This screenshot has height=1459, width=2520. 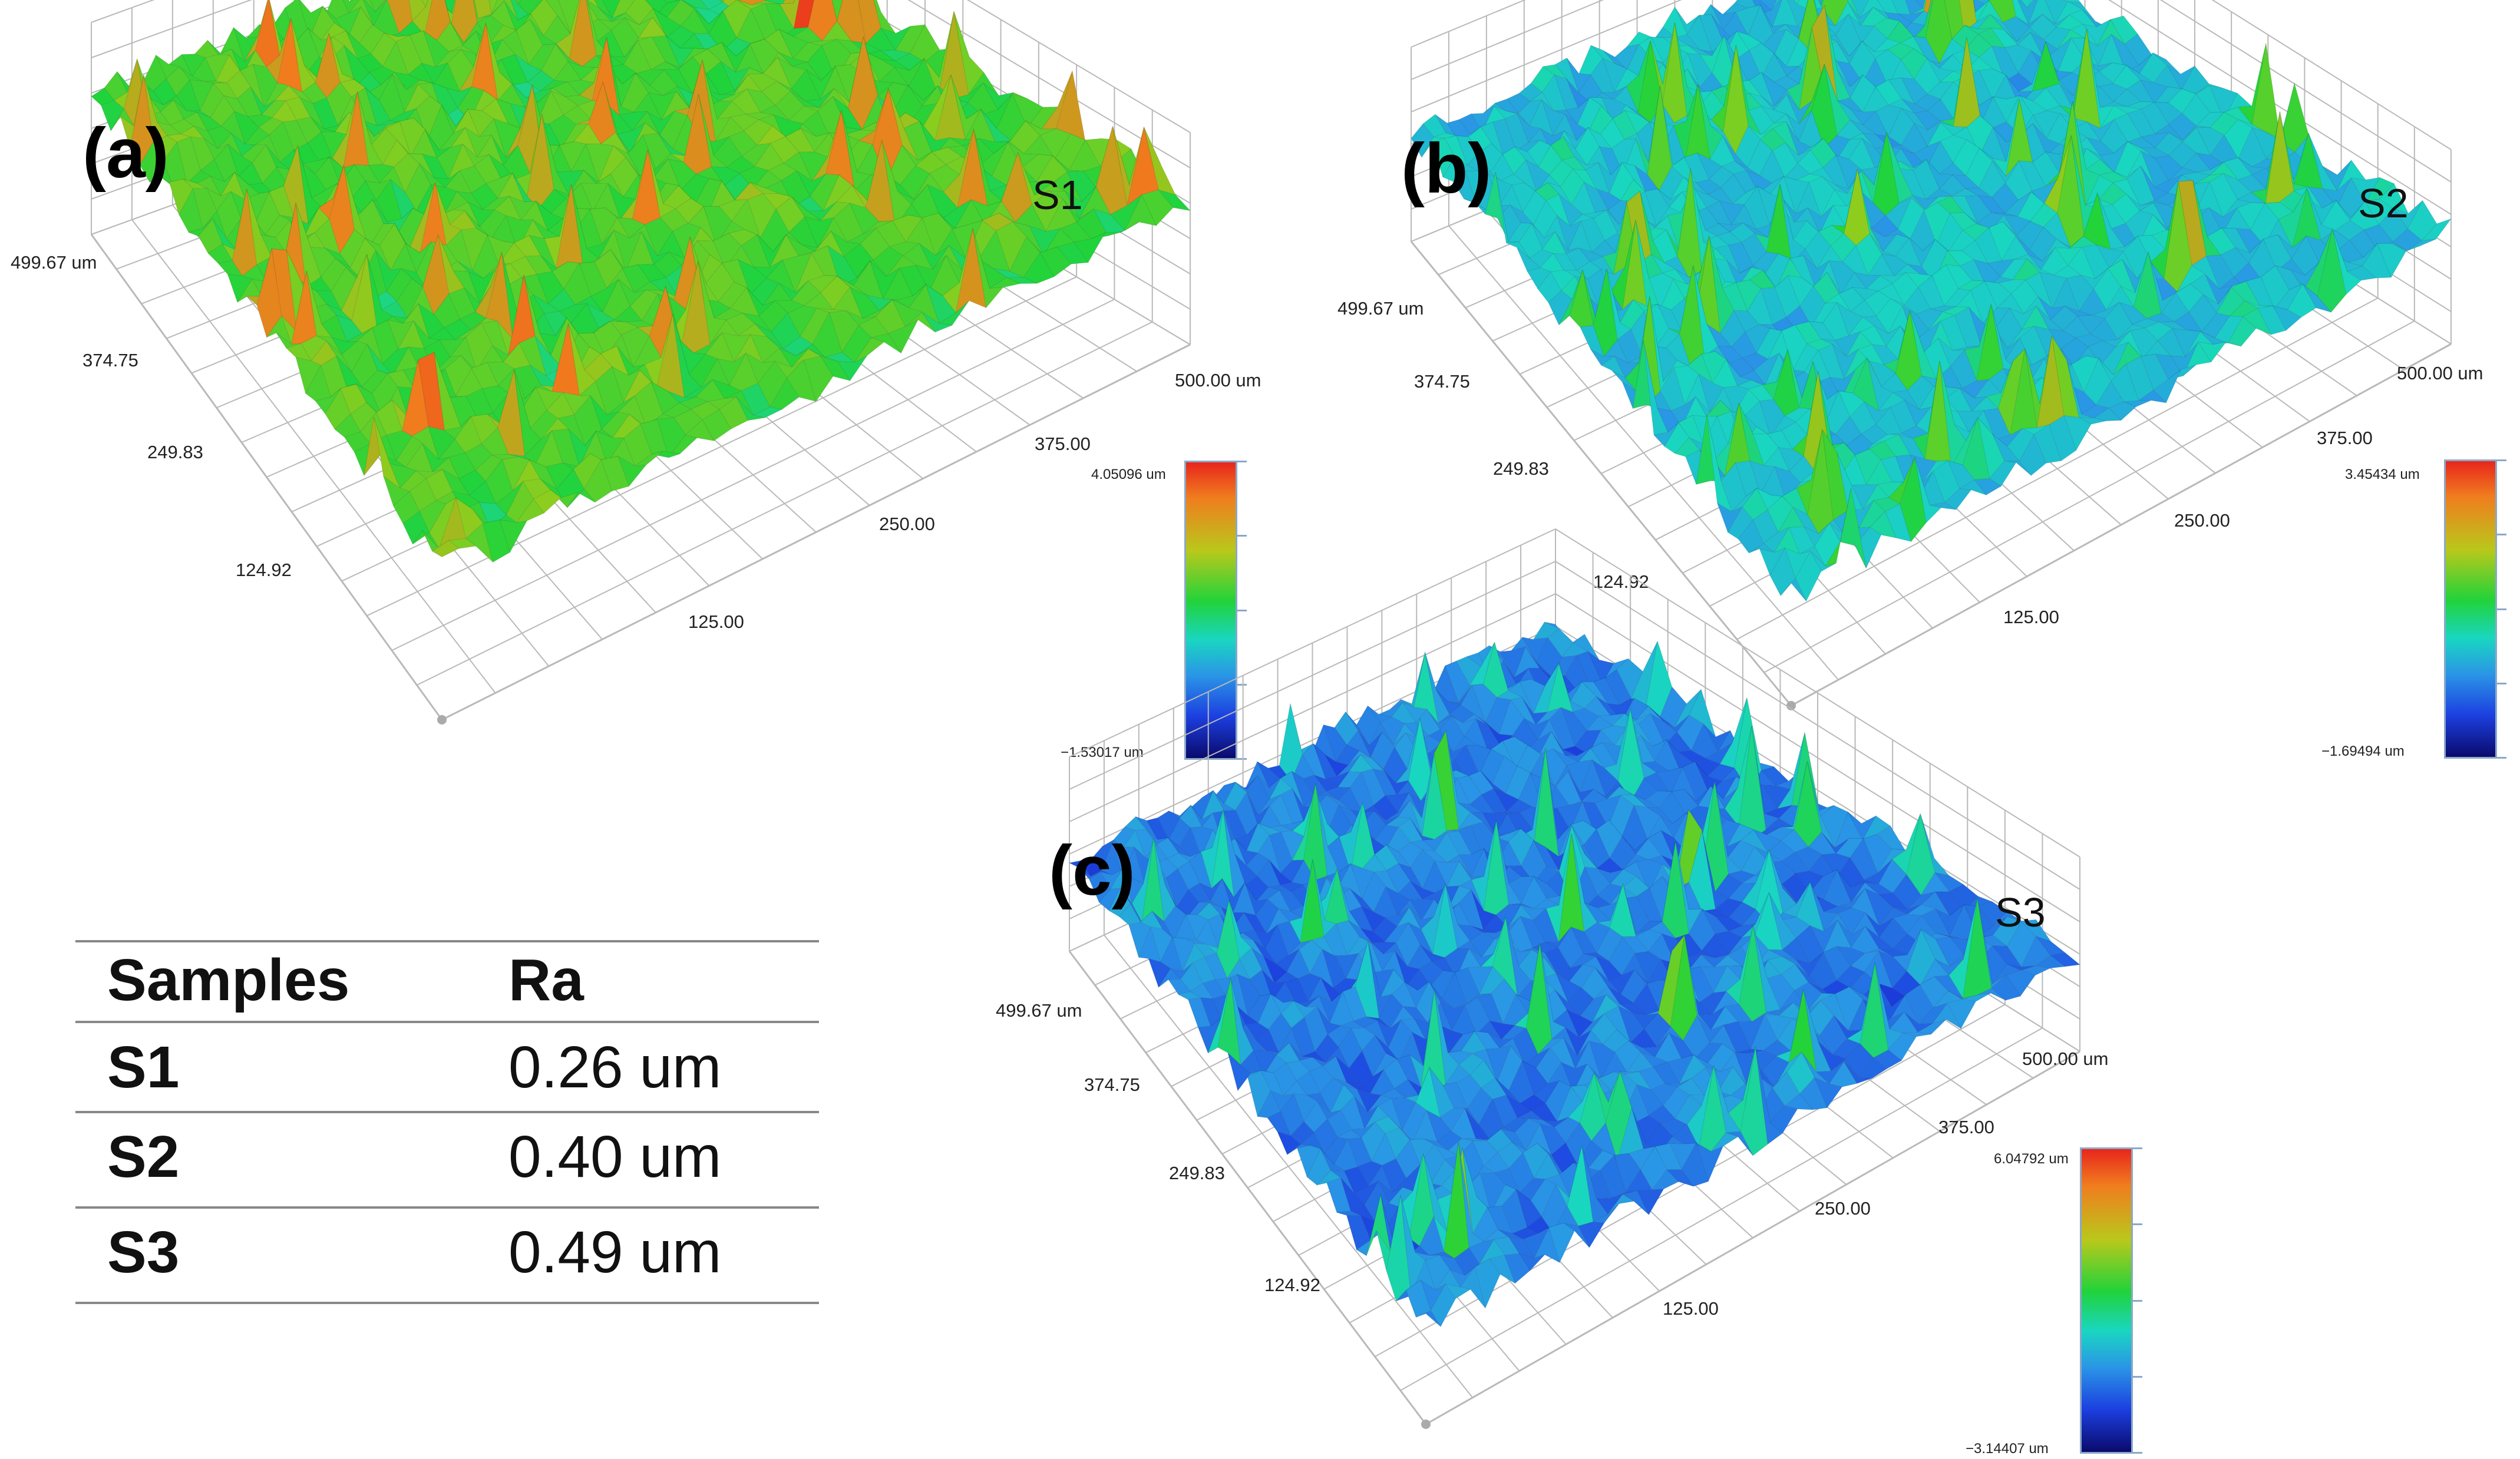 I want to click on panel-a-x-tick-3: 250.00, so click(x=907, y=524).